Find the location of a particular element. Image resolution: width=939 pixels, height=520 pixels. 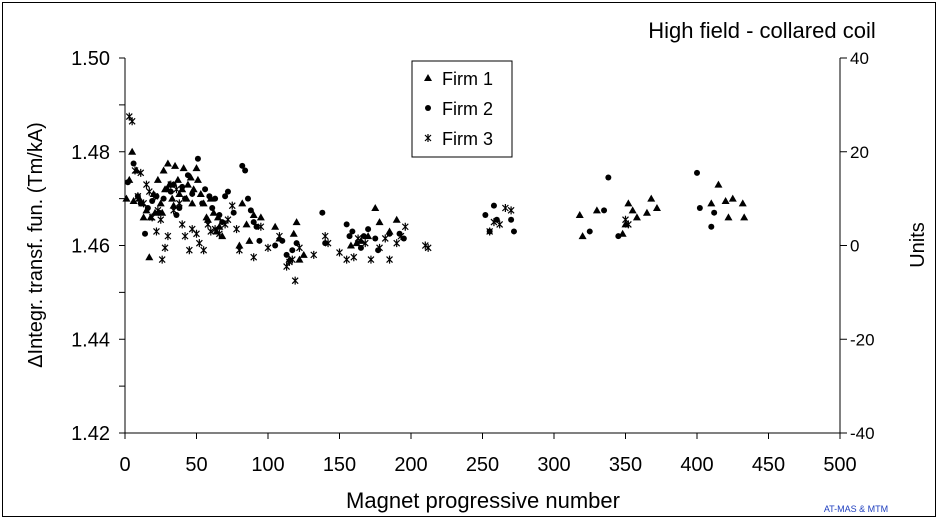

y2-tick-label: 40 is located at coordinates (859, 58).